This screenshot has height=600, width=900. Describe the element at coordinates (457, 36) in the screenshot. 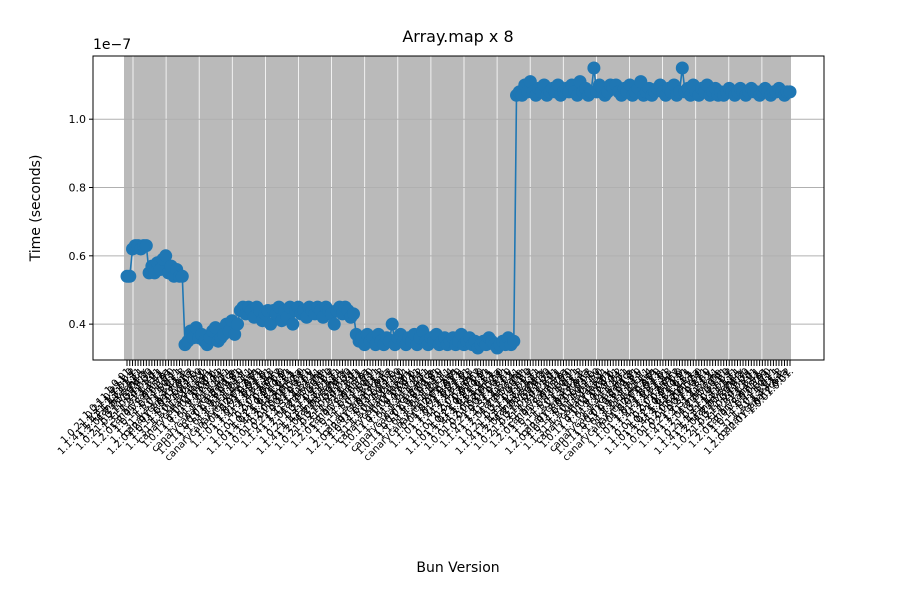

I see `chart-title: Array.map x 8` at that location.